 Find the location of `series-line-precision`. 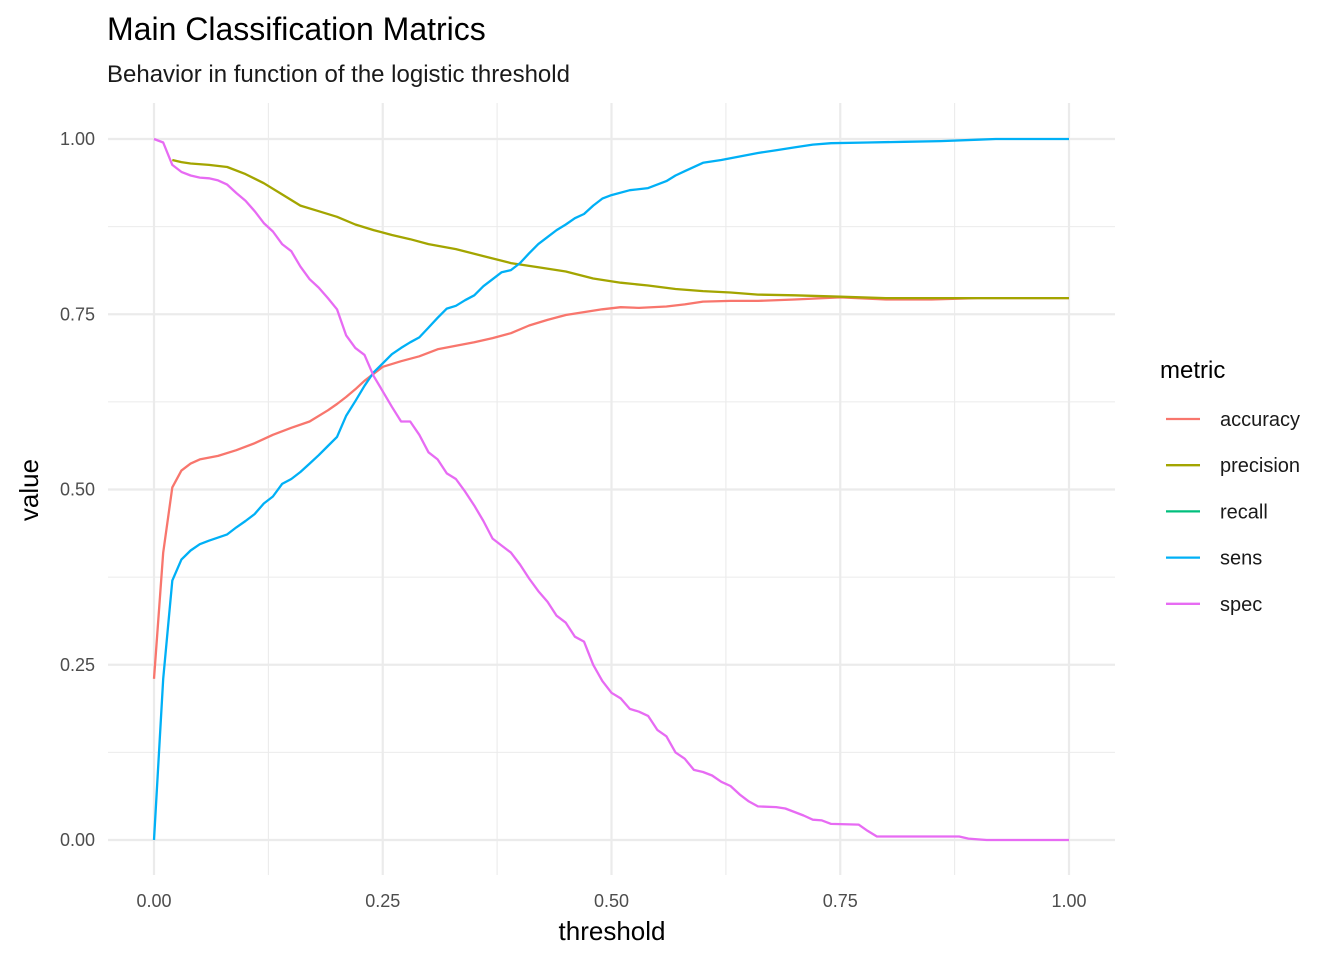

series-line-precision is located at coordinates (620, 229).